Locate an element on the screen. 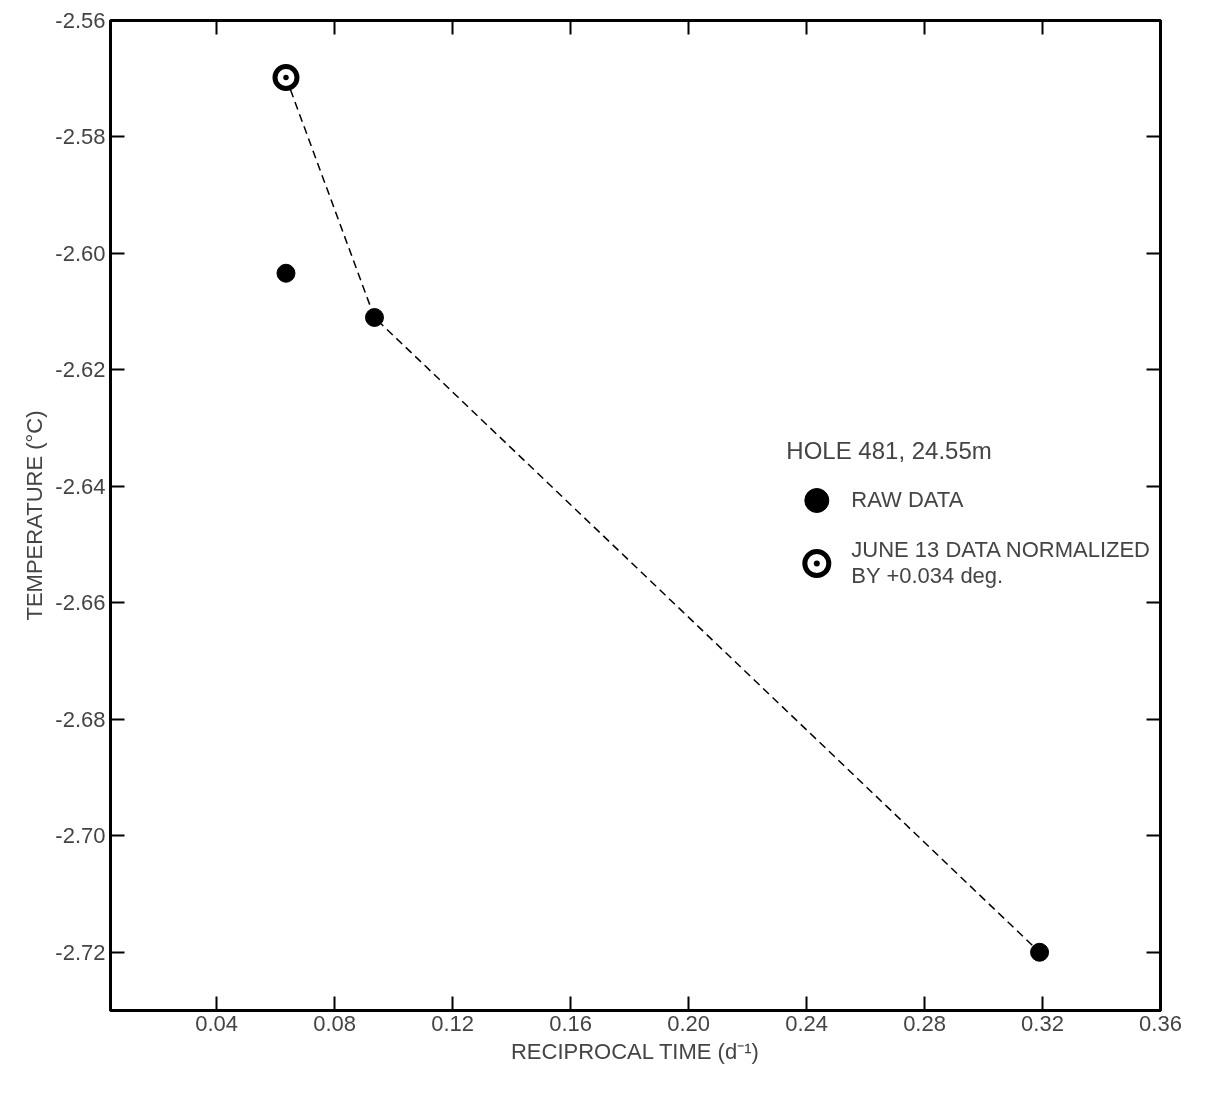 This screenshot has width=1231, height=1115. x-tick-label: 0.08 is located at coordinates (335, 1023).